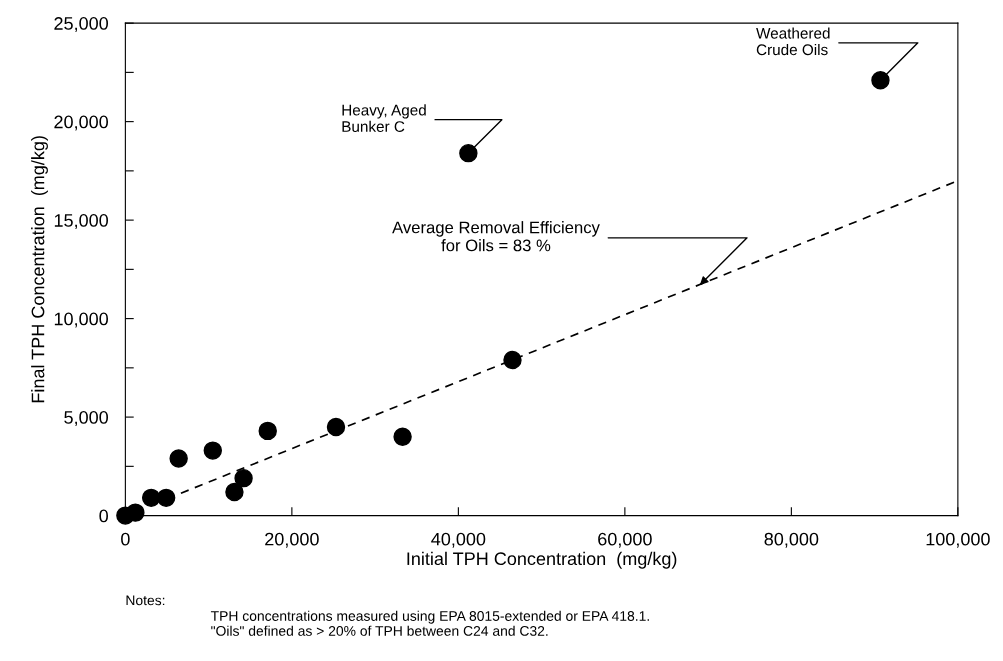 This screenshot has height=661, width=1003. Describe the element at coordinates (81, 221) in the screenshot. I see `y-tick-label: 15,000` at that location.